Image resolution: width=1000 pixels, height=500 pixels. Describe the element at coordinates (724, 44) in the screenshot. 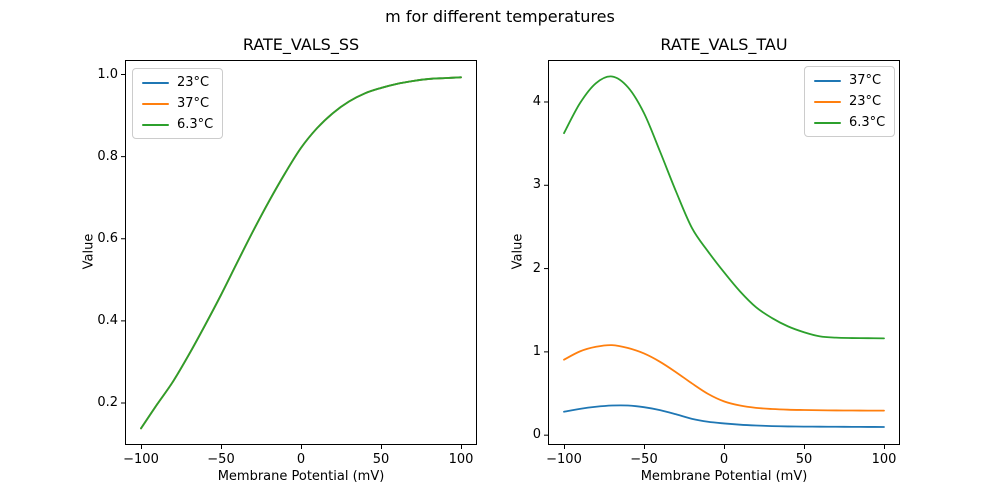

I see `subplot-tau-title: RATE_VALS_TAU` at that location.